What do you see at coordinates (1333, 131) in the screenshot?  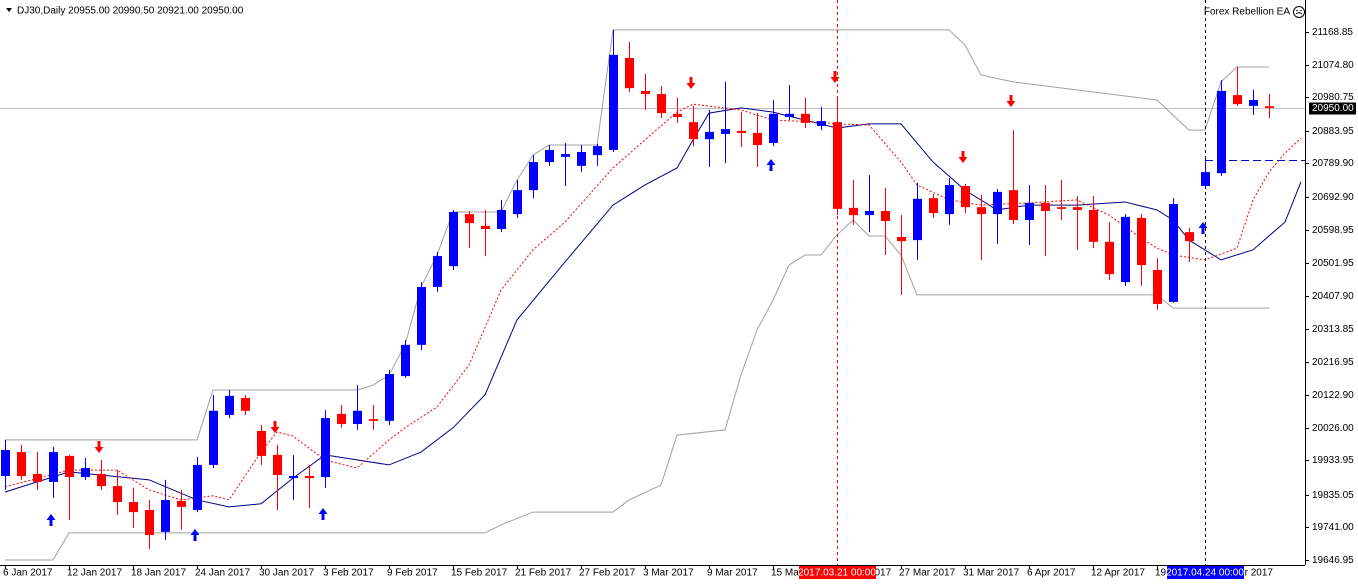 I see `y-tick-label: 20883.95` at bounding box center [1333, 131].